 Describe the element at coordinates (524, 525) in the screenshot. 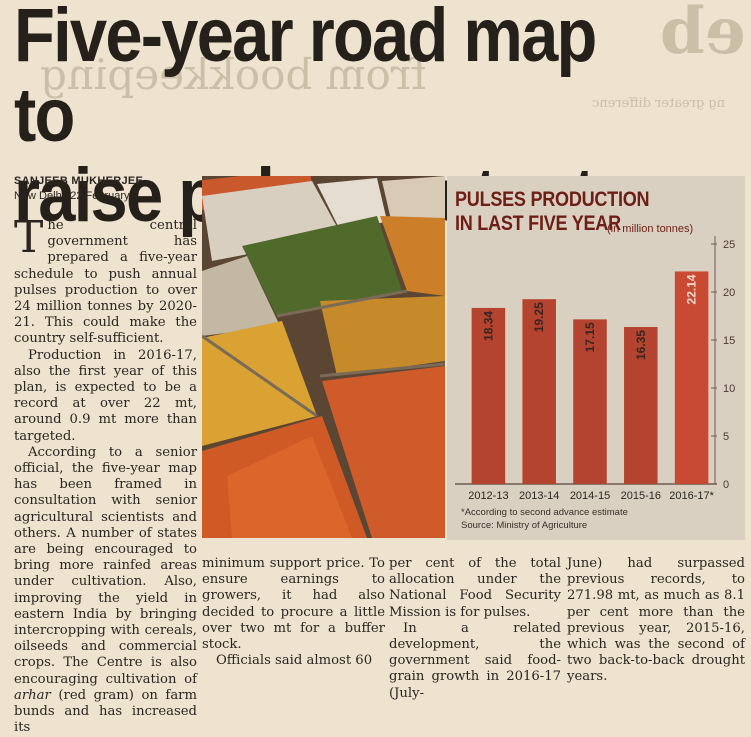

I see `chart-source: Source: Ministry of Agriculture` at that location.